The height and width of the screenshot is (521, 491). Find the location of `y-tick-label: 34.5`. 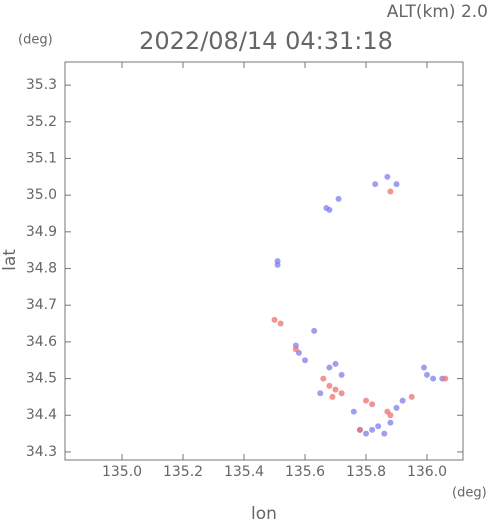

y-tick-label: 34.5 is located at coordinates (41, 379).